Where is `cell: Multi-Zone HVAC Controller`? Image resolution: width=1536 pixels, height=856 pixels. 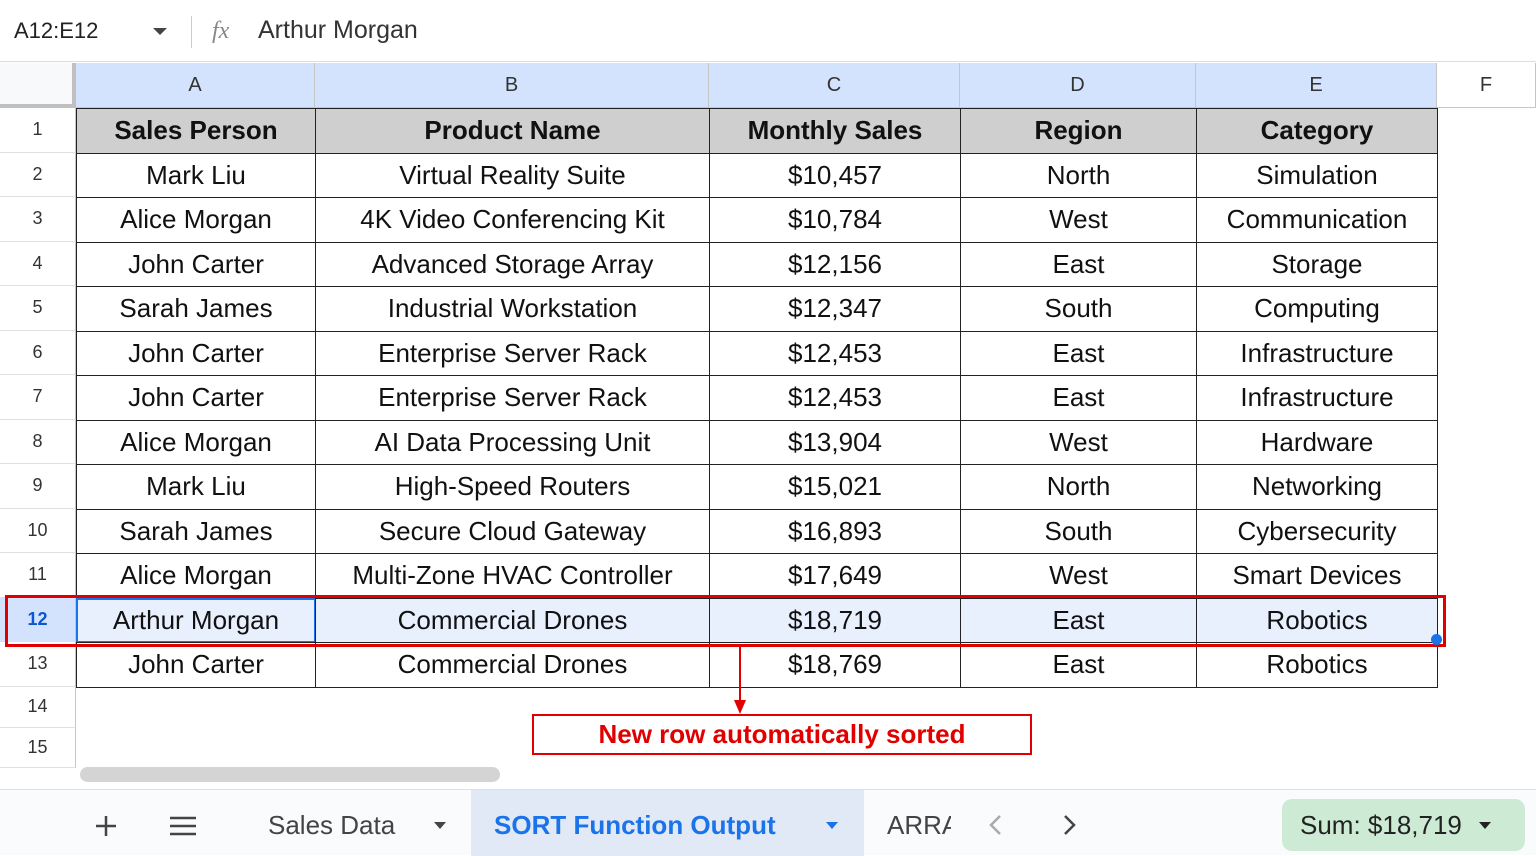 cell: Multi-Zone HVAC Controller is located at coordinates (512, 576).